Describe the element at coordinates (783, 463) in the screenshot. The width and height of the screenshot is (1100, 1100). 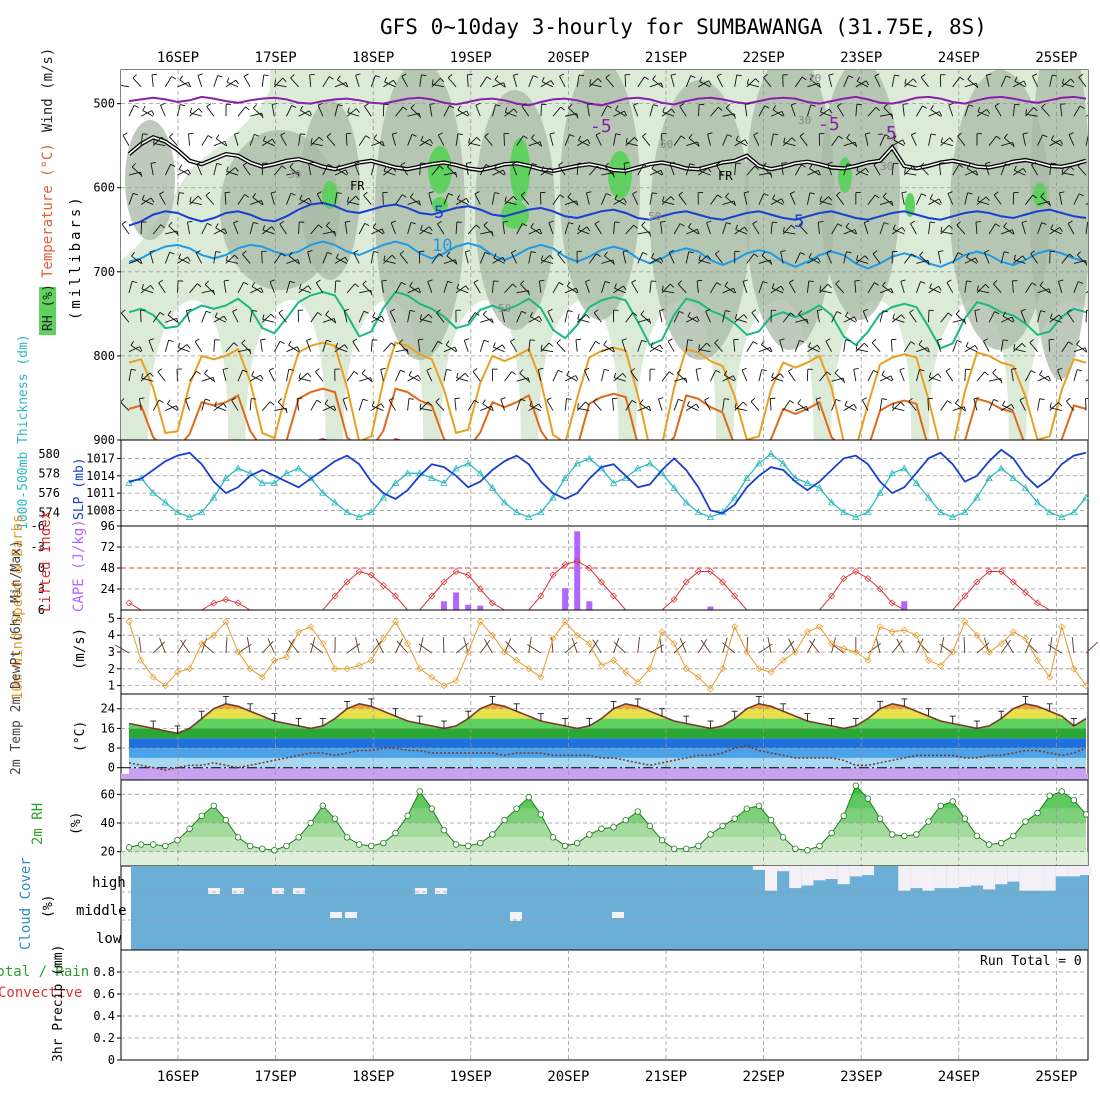
I see `thickness-marker` at that location.